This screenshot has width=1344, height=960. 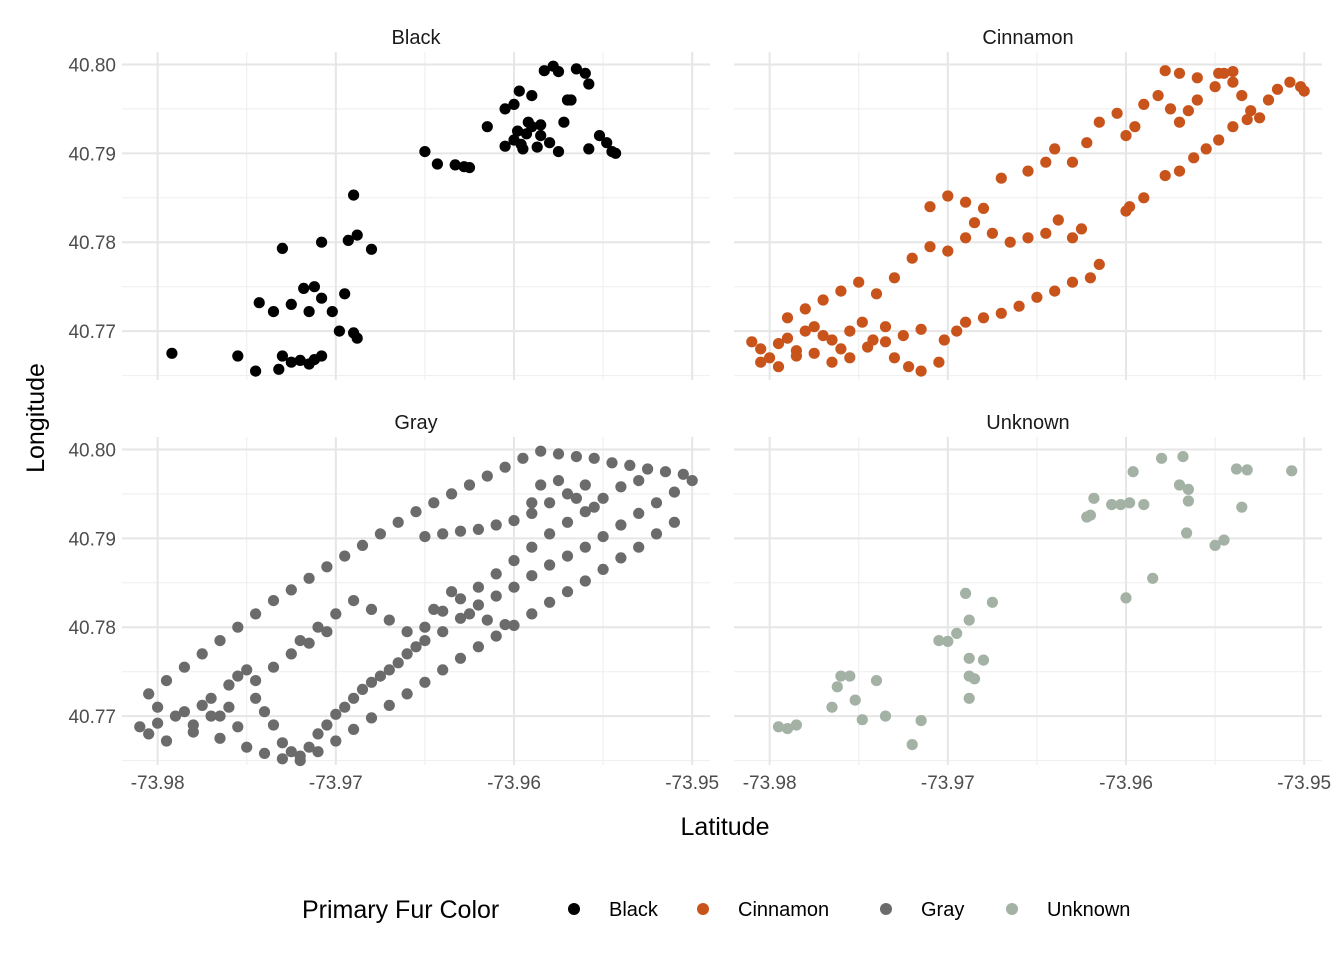 What do you see at coordinates (849, 910) in the screenshot?
I see `legend-items: Black Cinnamon Gray Unknown` at bounding box center [849, 910].